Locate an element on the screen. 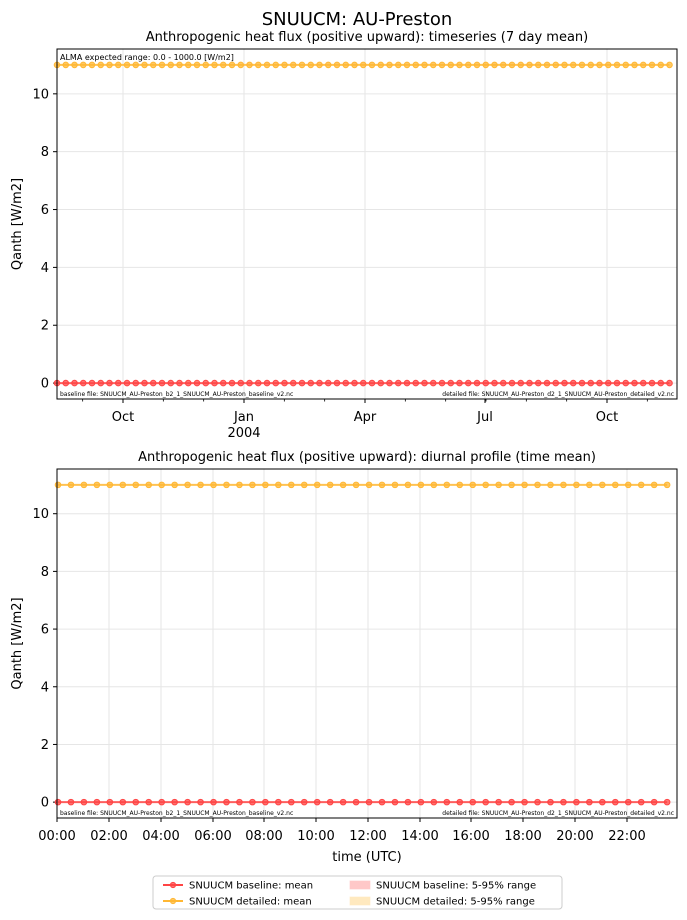  y-axis-label: Qanth [W/m2] is located at coordinates (17, 643).